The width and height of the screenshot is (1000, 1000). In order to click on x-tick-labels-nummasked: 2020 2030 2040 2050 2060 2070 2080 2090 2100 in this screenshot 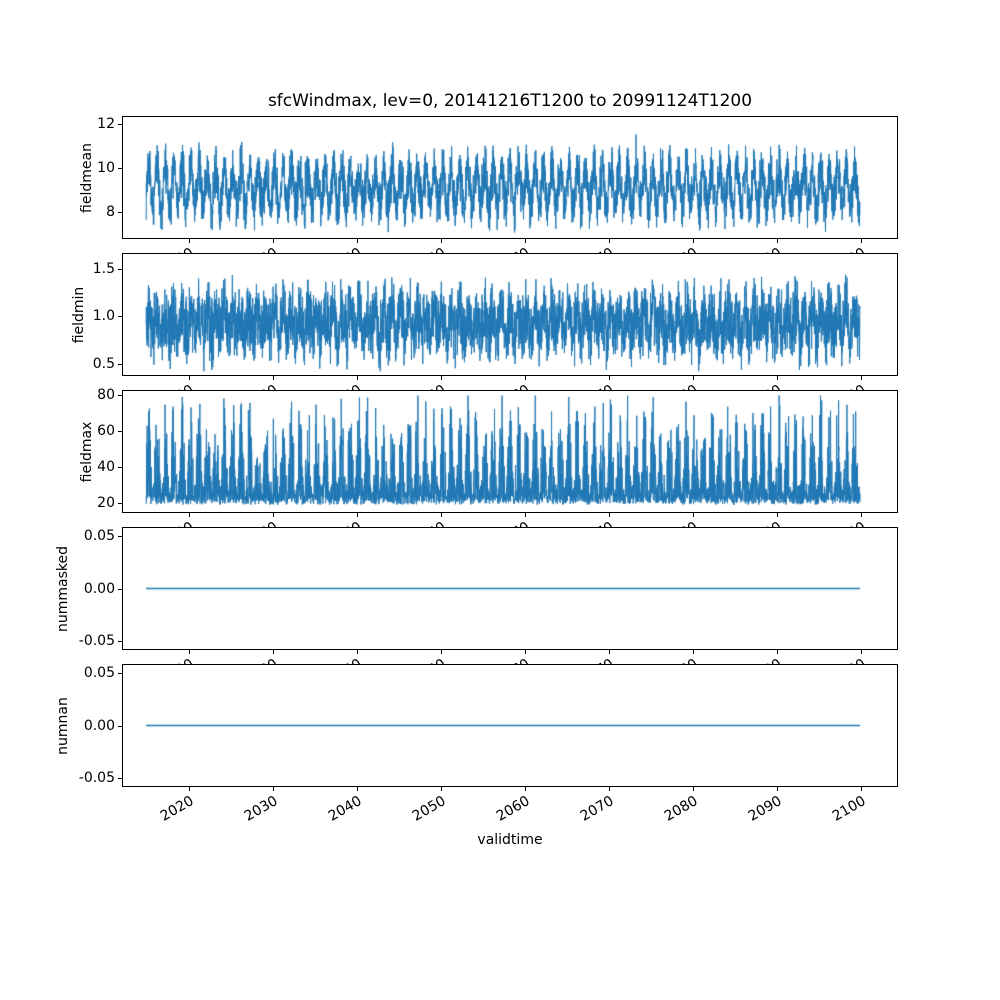, I will do `click(500, 659)`.